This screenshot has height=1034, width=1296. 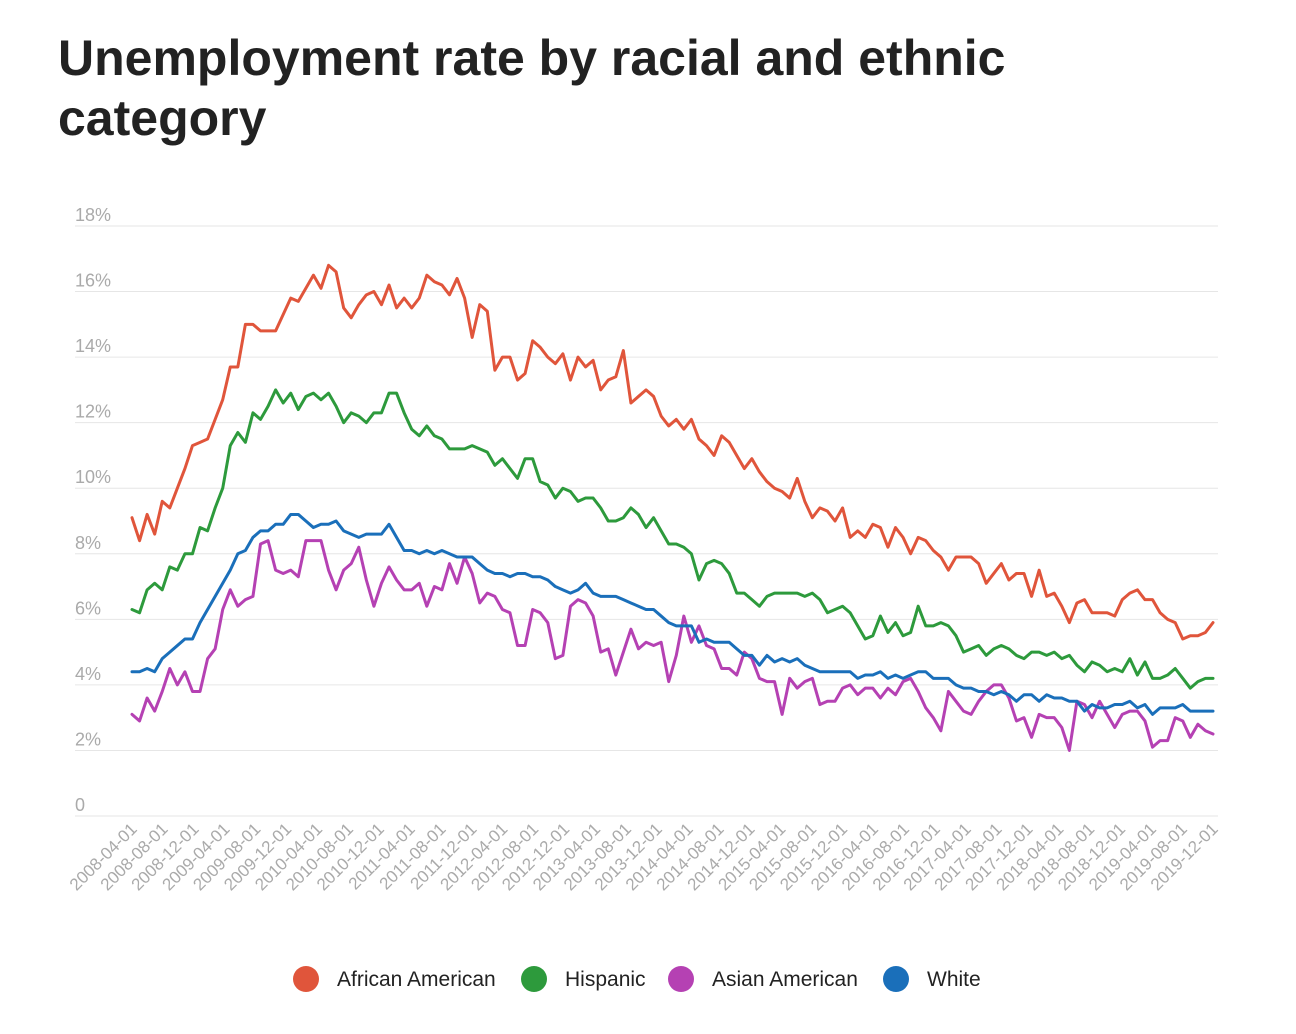 I want to click on y-tick-label: 6%, so click(x=88, y=608).